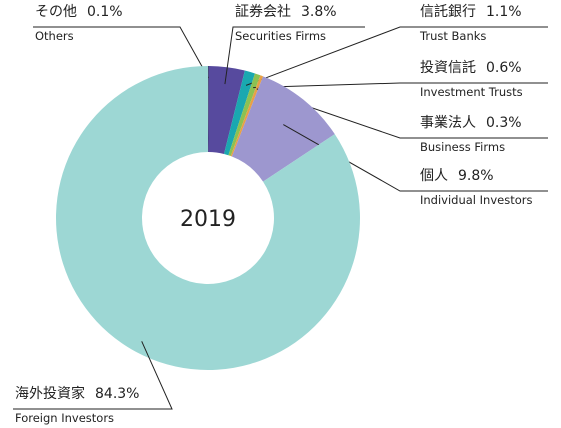 The image size is (561, 428). What do you see at coordinates (452, 36) in the screenshot?
I see `category-name-en: Trust Banks` at bounding box center [452, 36].